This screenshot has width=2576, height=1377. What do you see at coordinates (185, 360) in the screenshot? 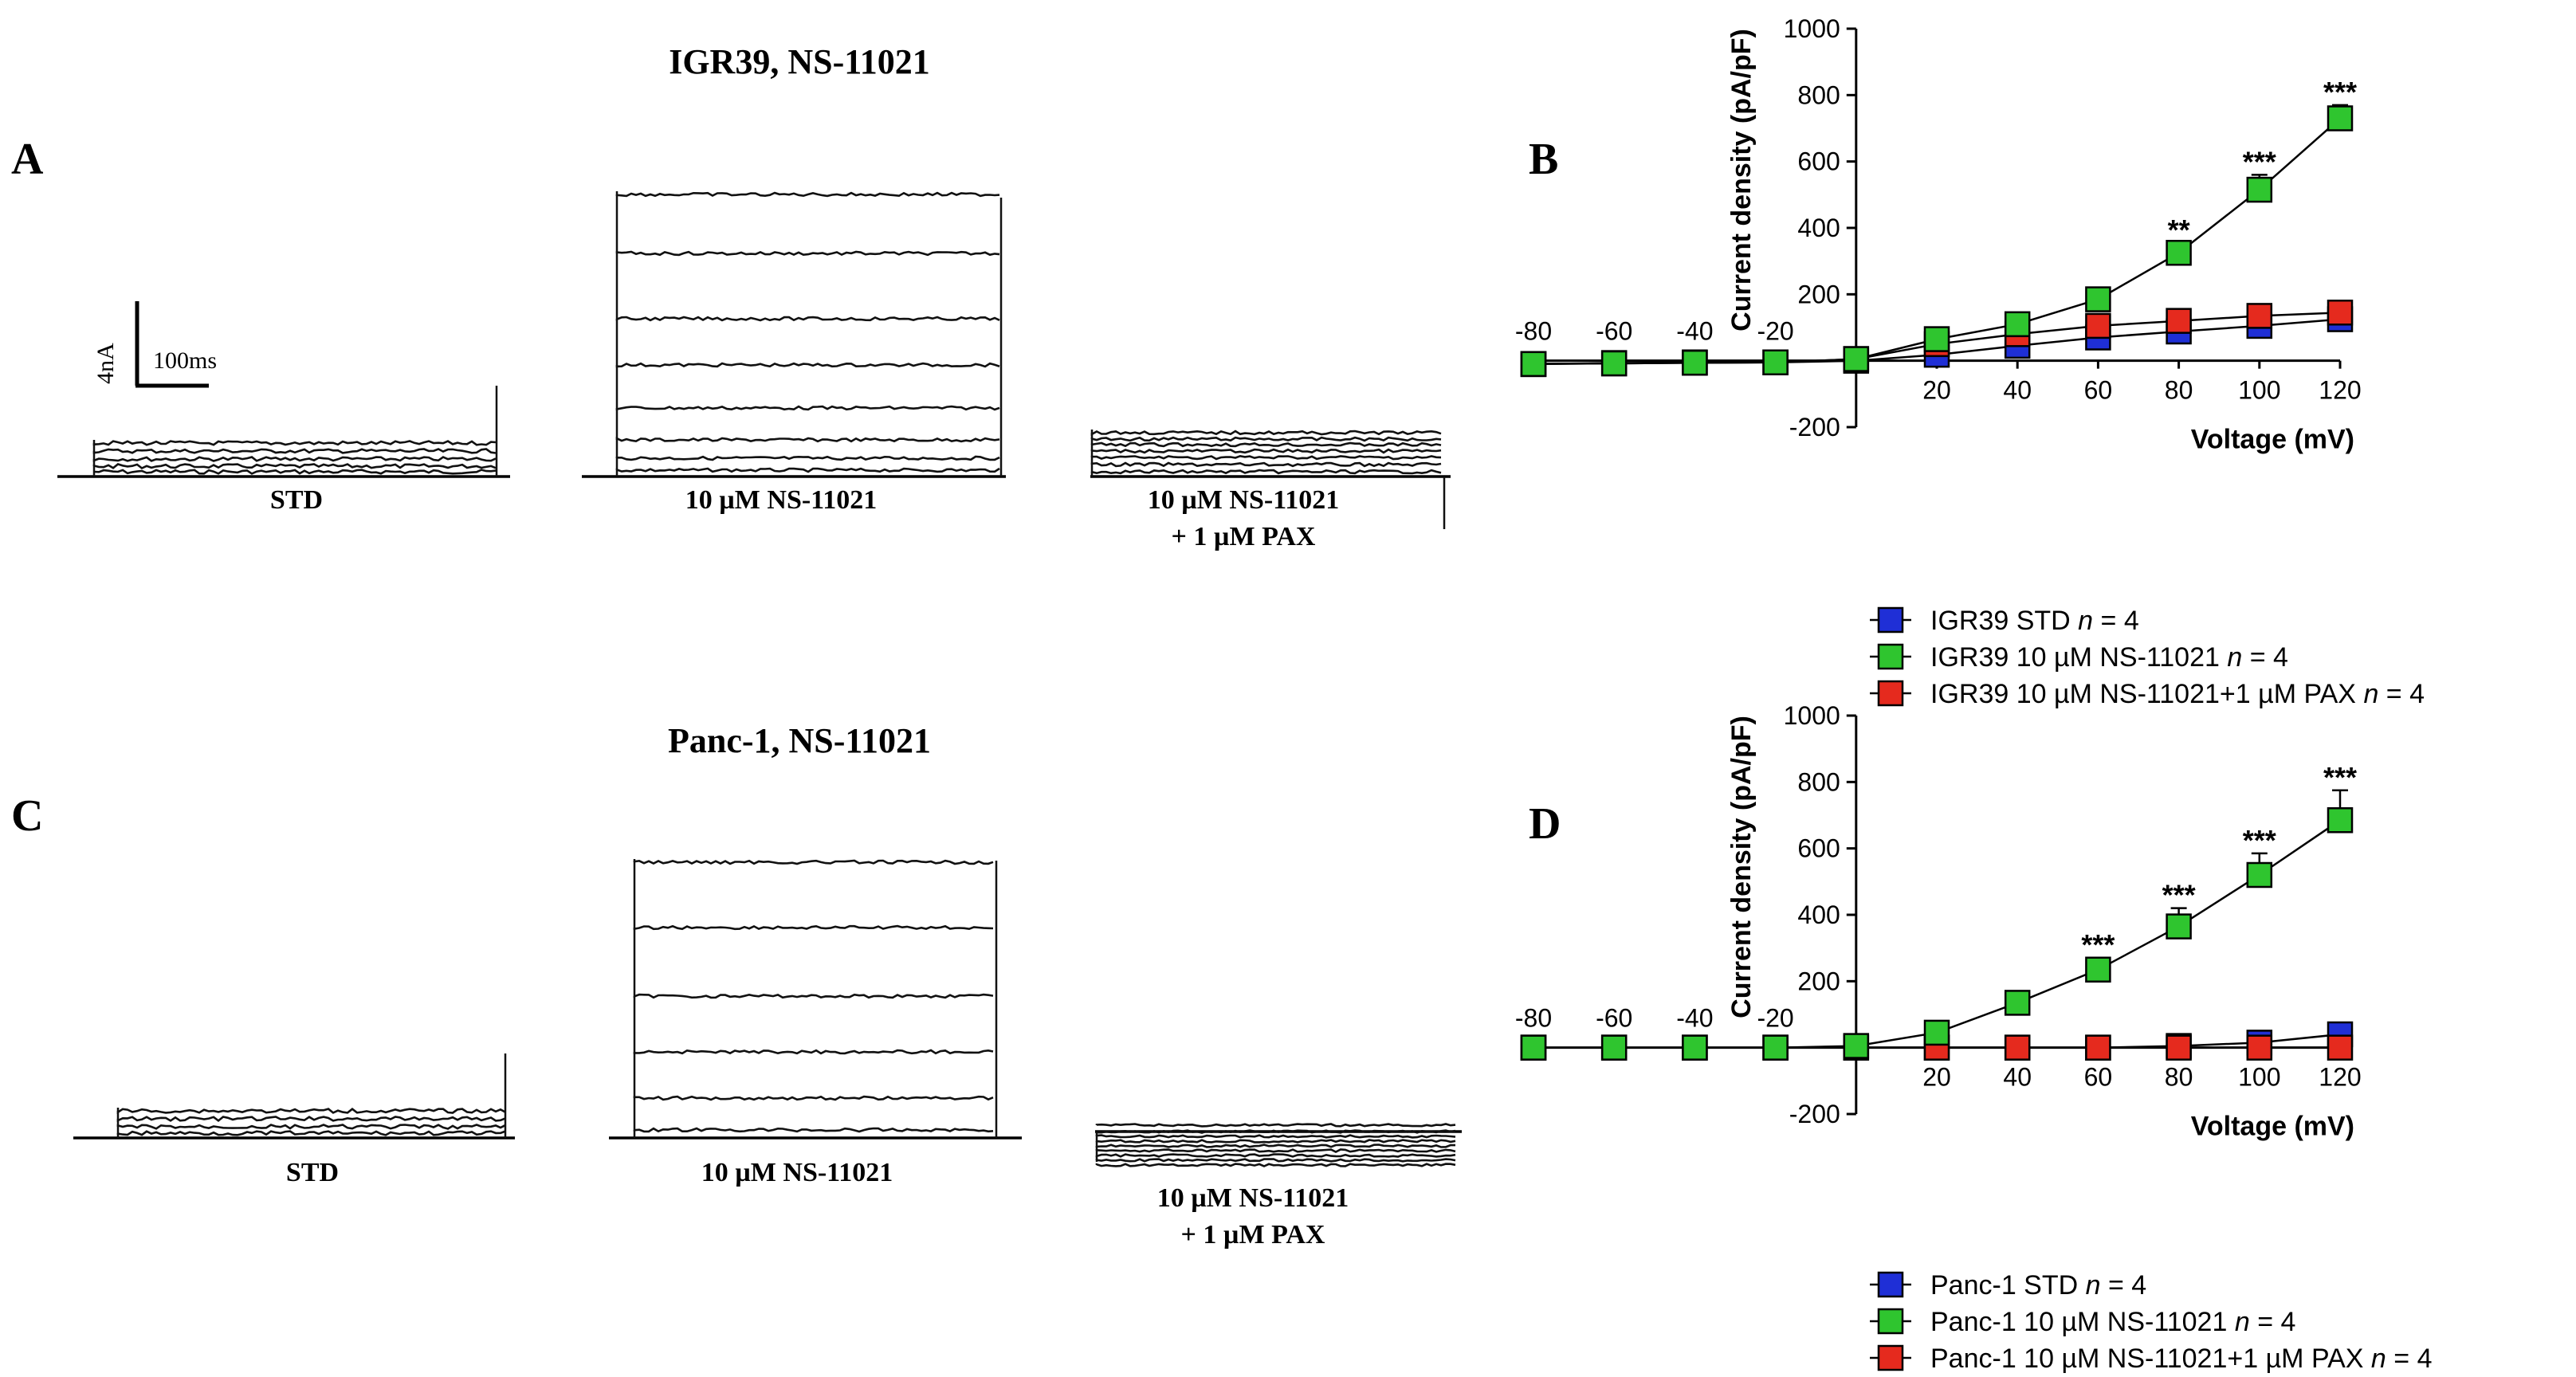
I see `scale-bar-time: 100ms` at bounding box center [185, 360].